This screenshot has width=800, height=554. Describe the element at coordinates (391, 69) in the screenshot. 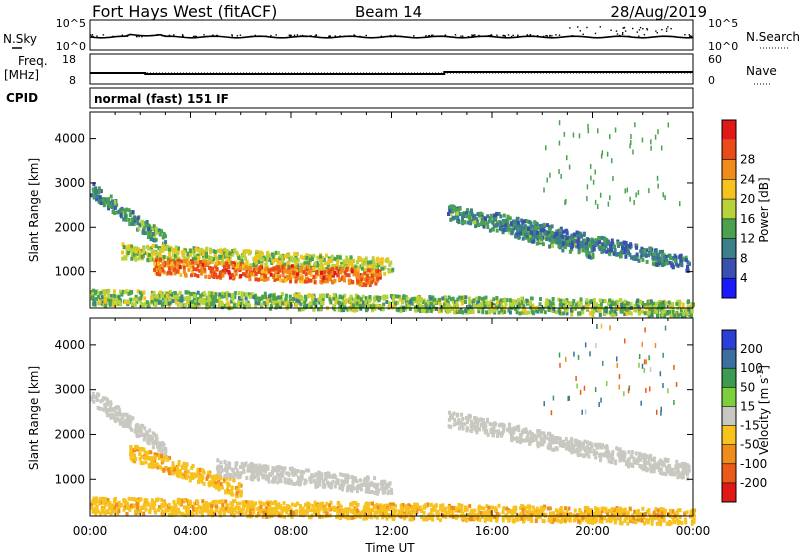

I see `freq-strip-frame` at that location.